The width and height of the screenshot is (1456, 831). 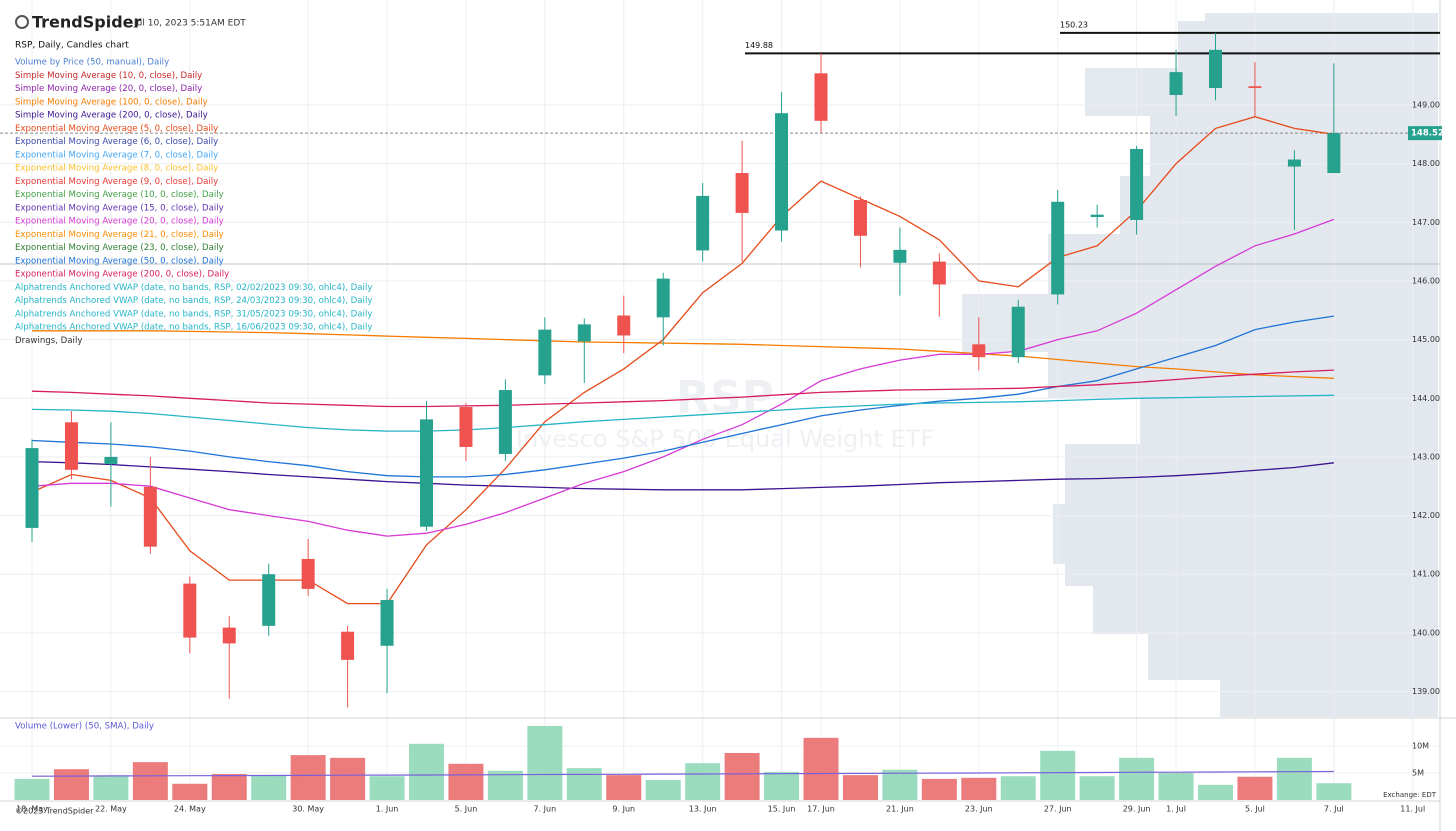 What do you see at coordinates (1426, 280) in the screenshot?
I see `y-tick-label: 146.00` at bounding box center [1426, 280].